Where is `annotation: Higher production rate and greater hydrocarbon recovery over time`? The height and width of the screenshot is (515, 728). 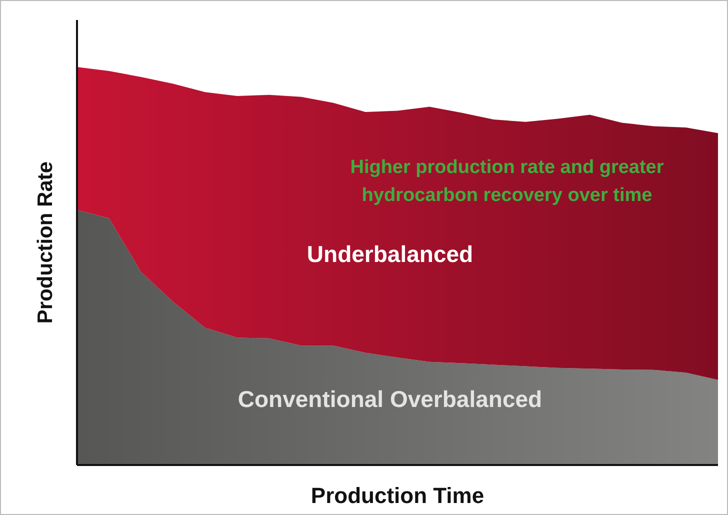
annotation: Higher production rate and greater hydrocarbon recovery over time is located at coordinates (507, 181).